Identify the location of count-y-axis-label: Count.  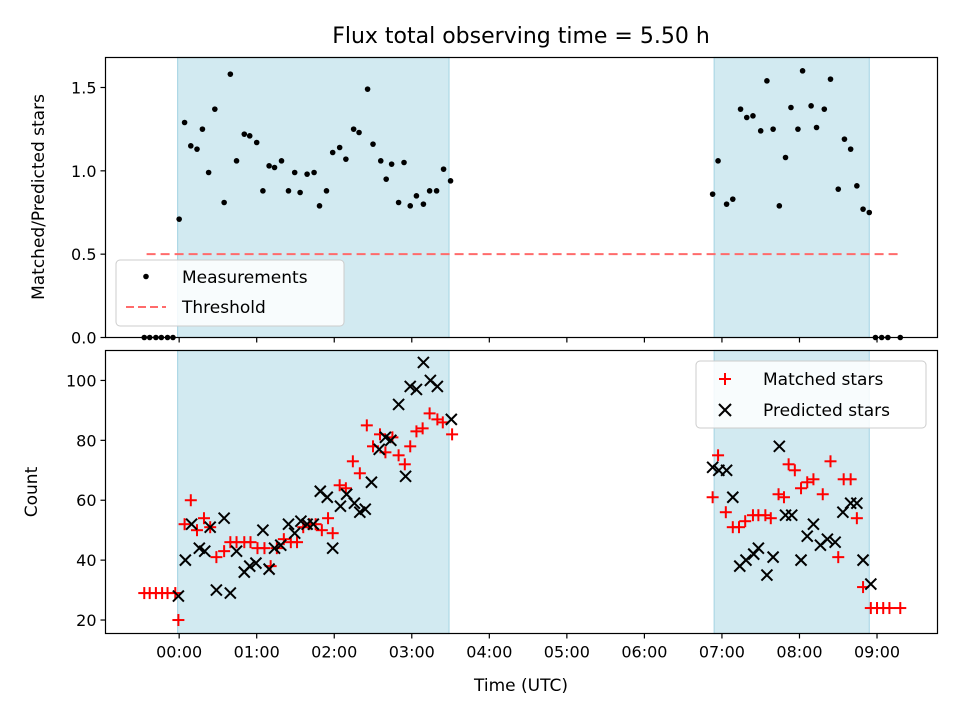
(32, 491).